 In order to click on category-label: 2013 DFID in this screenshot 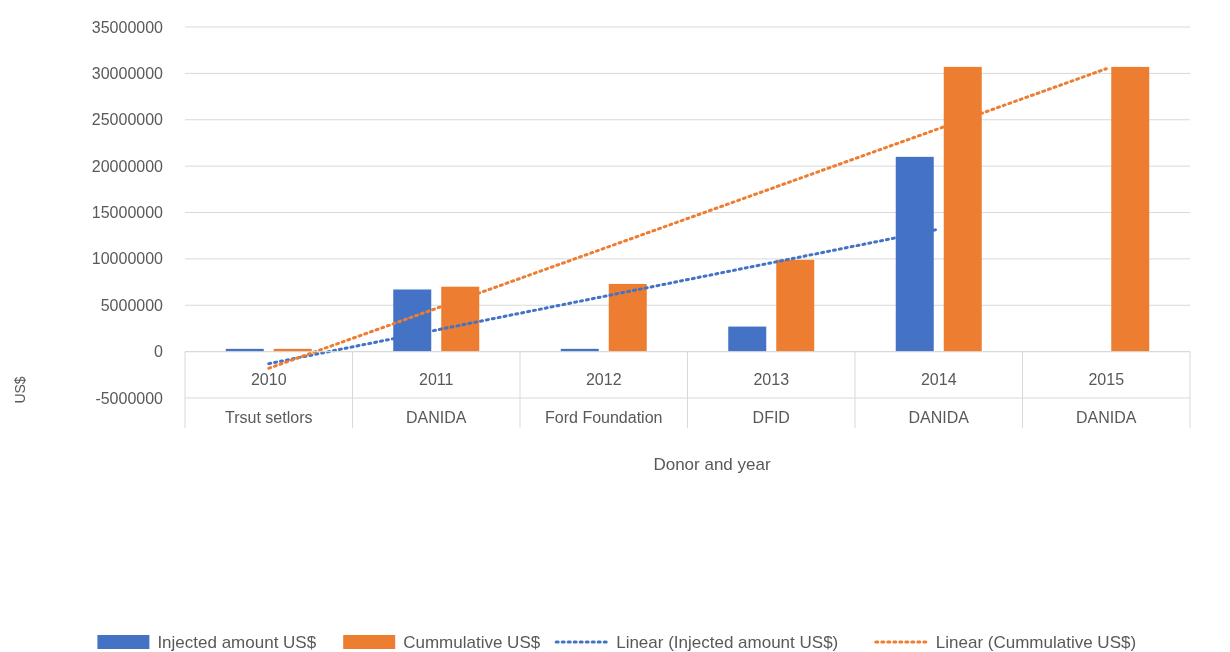, I will do `click(771, 398)`.